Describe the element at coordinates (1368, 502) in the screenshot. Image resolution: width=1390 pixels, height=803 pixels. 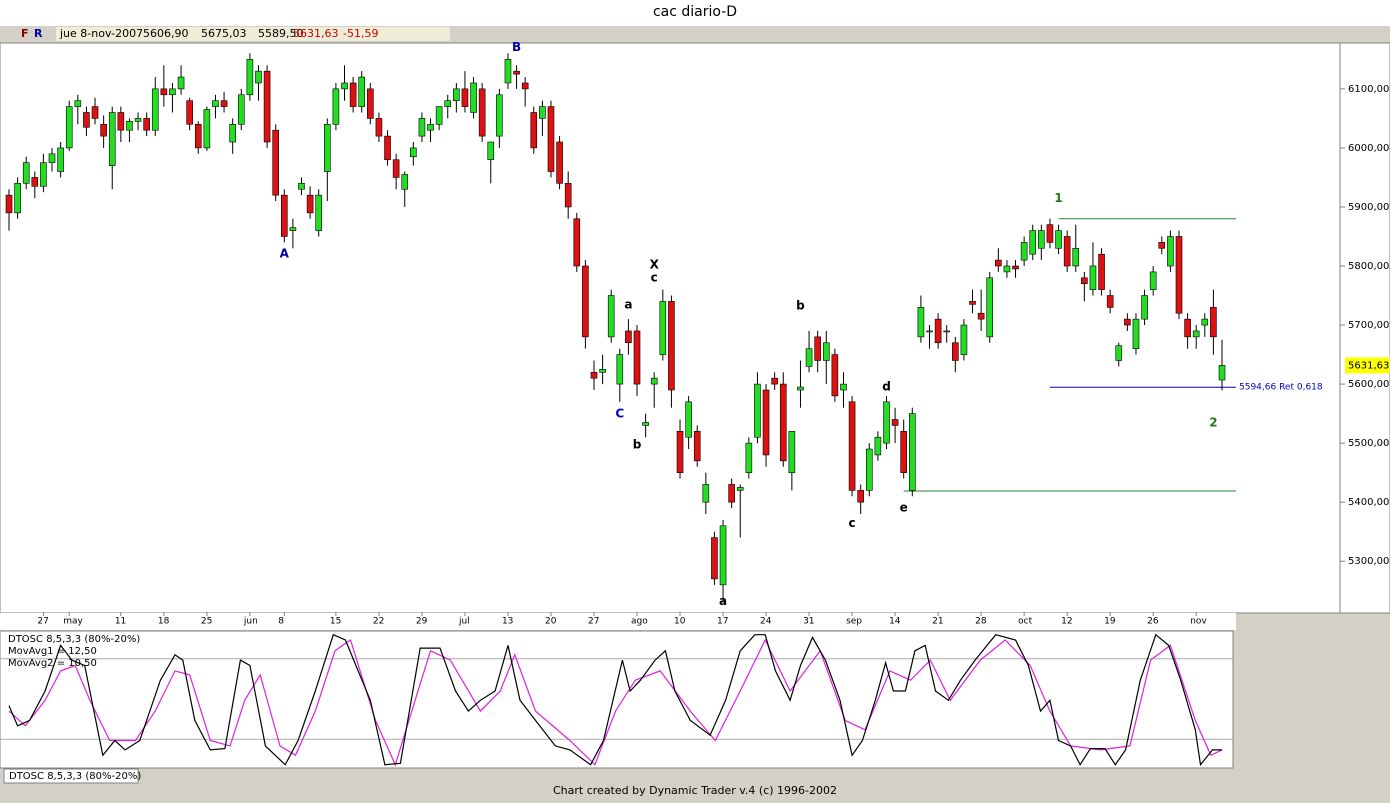
I see `y-tick-label: 5400,00` at that location.